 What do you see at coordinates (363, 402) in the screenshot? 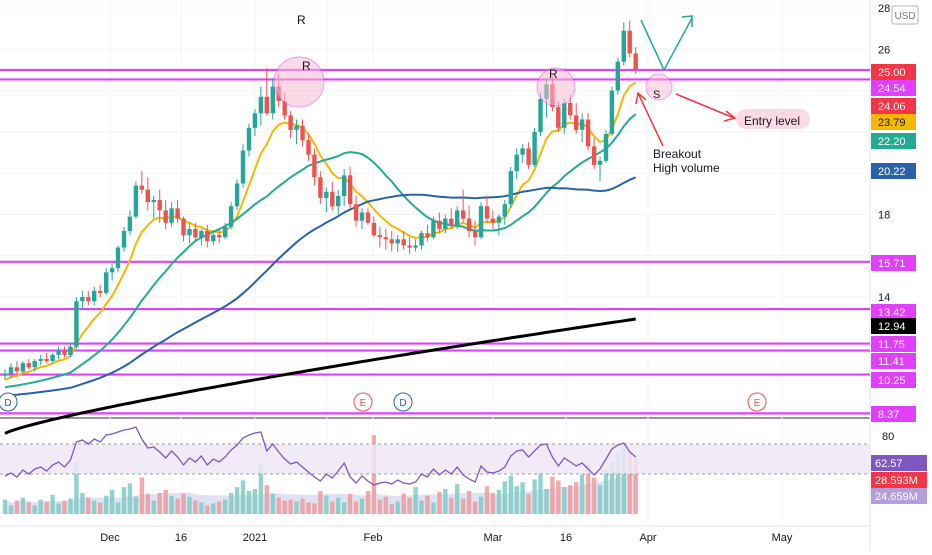
I see `event-marker` at bounding box center [363, 402].